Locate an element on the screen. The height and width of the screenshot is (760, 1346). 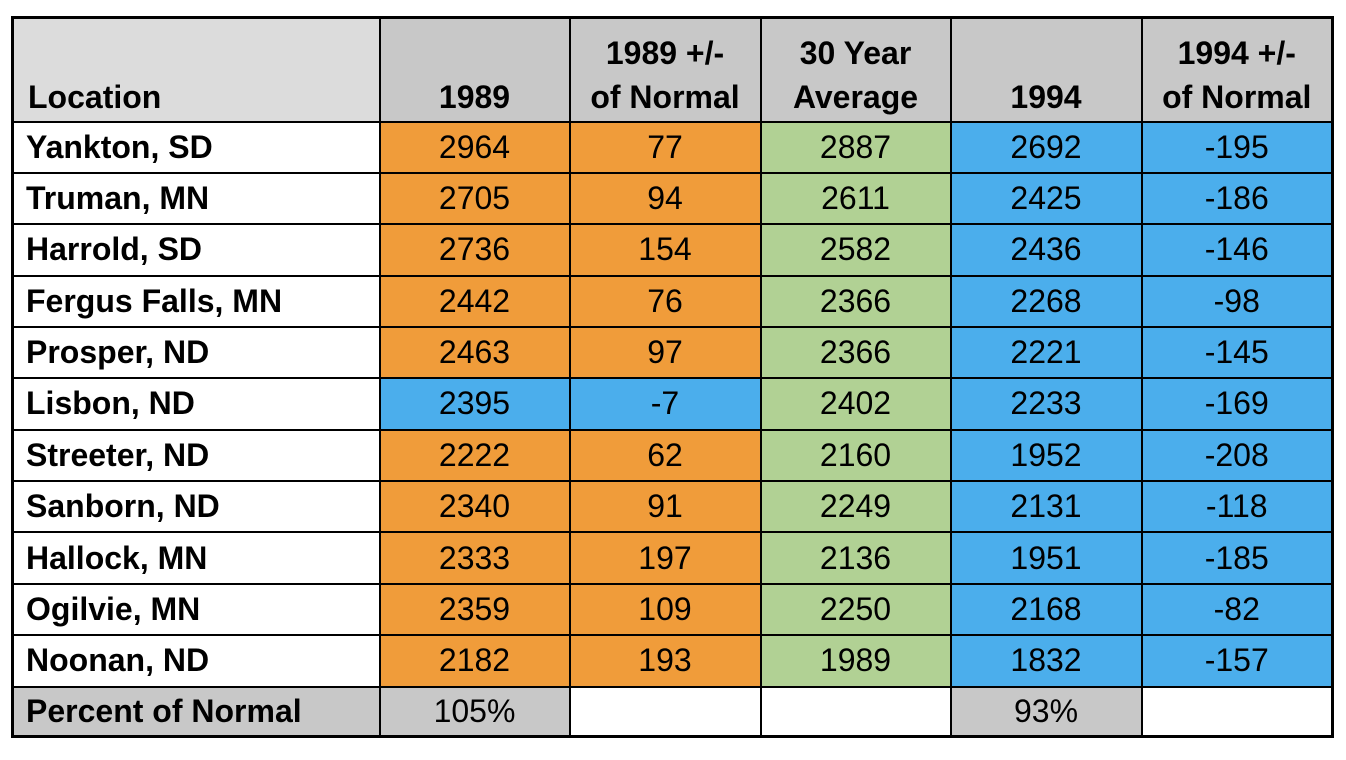
1989-cell: 2736 is located at coordinates (474, 250).